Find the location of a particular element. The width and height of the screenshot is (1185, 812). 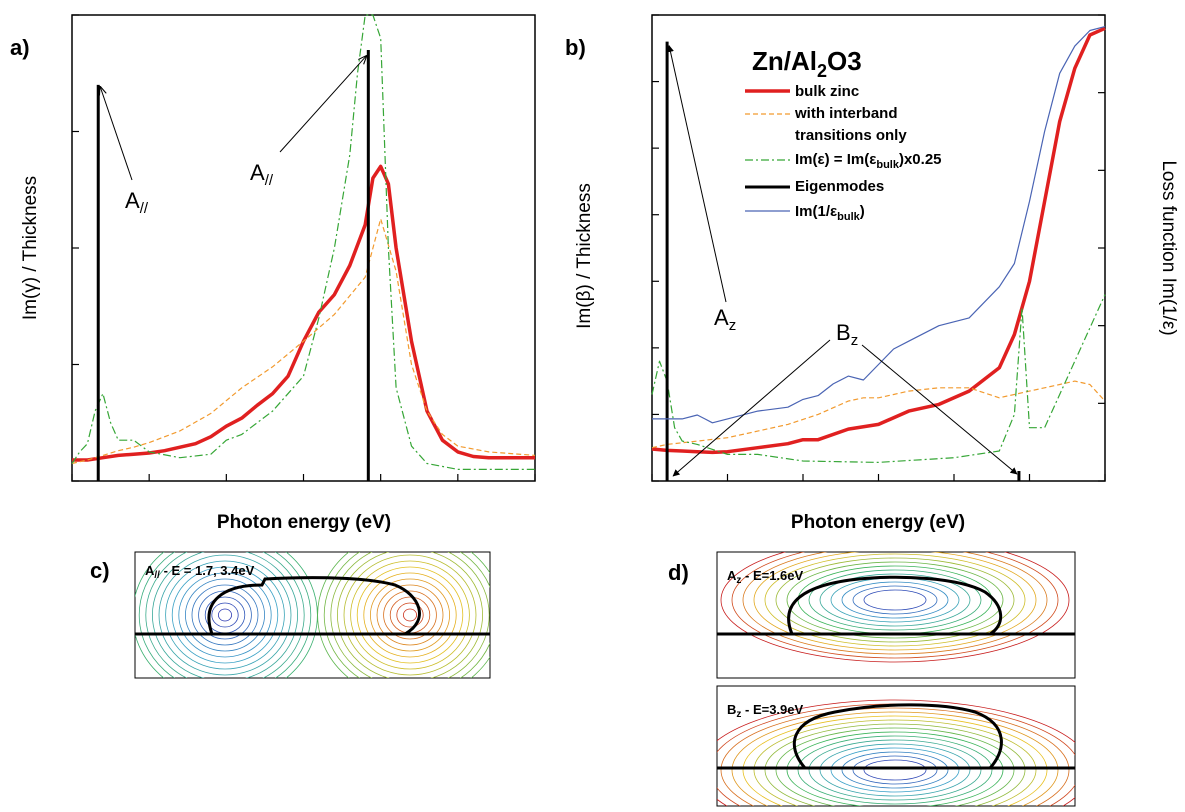

series-scaled-line is located at coordinates (878, 378).